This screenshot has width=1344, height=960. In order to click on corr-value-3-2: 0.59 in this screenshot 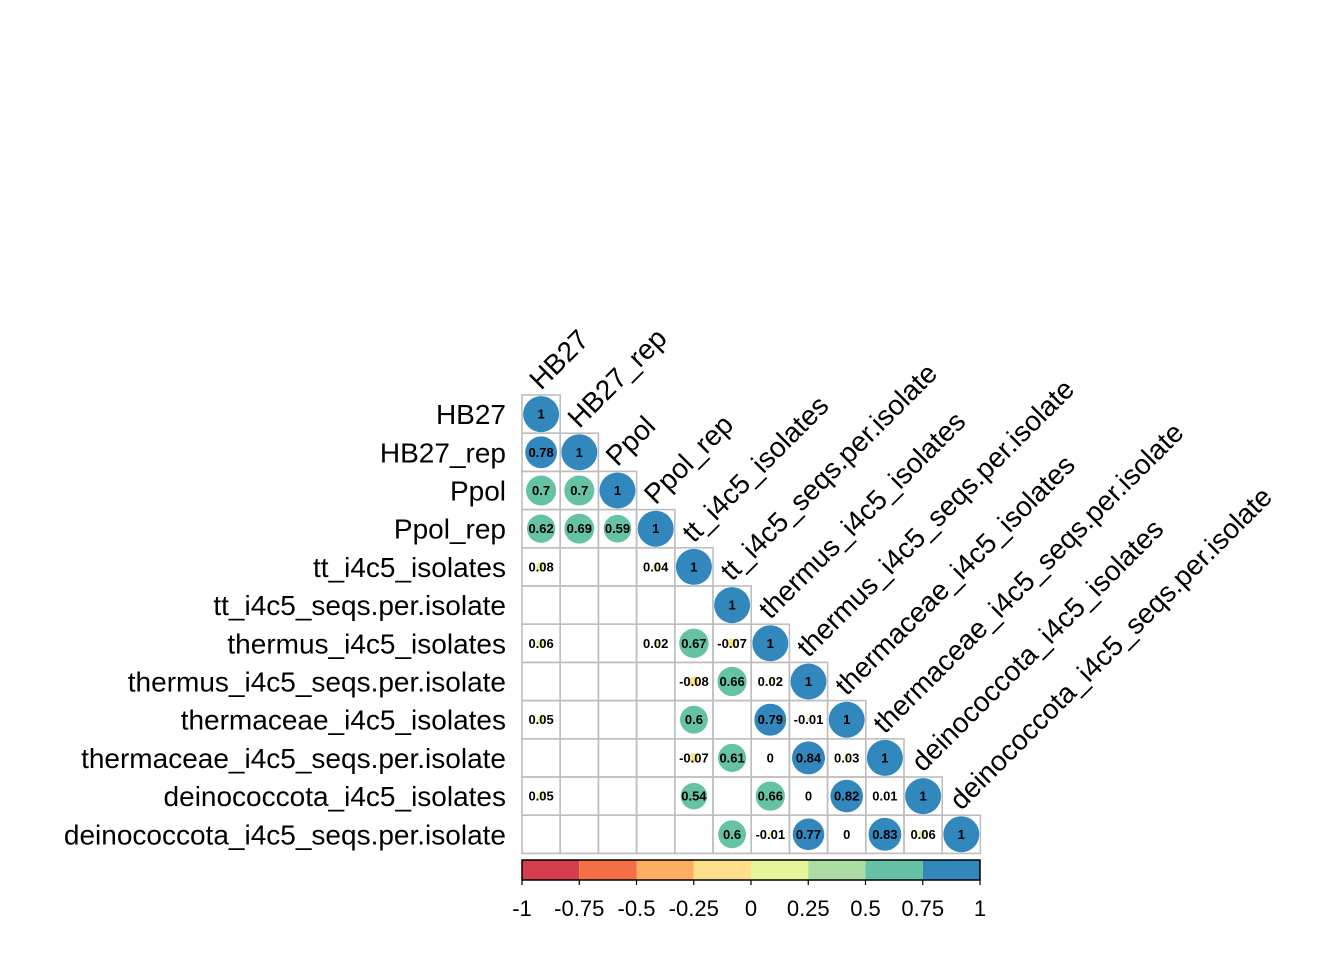, I will do `click(617, 528)`.